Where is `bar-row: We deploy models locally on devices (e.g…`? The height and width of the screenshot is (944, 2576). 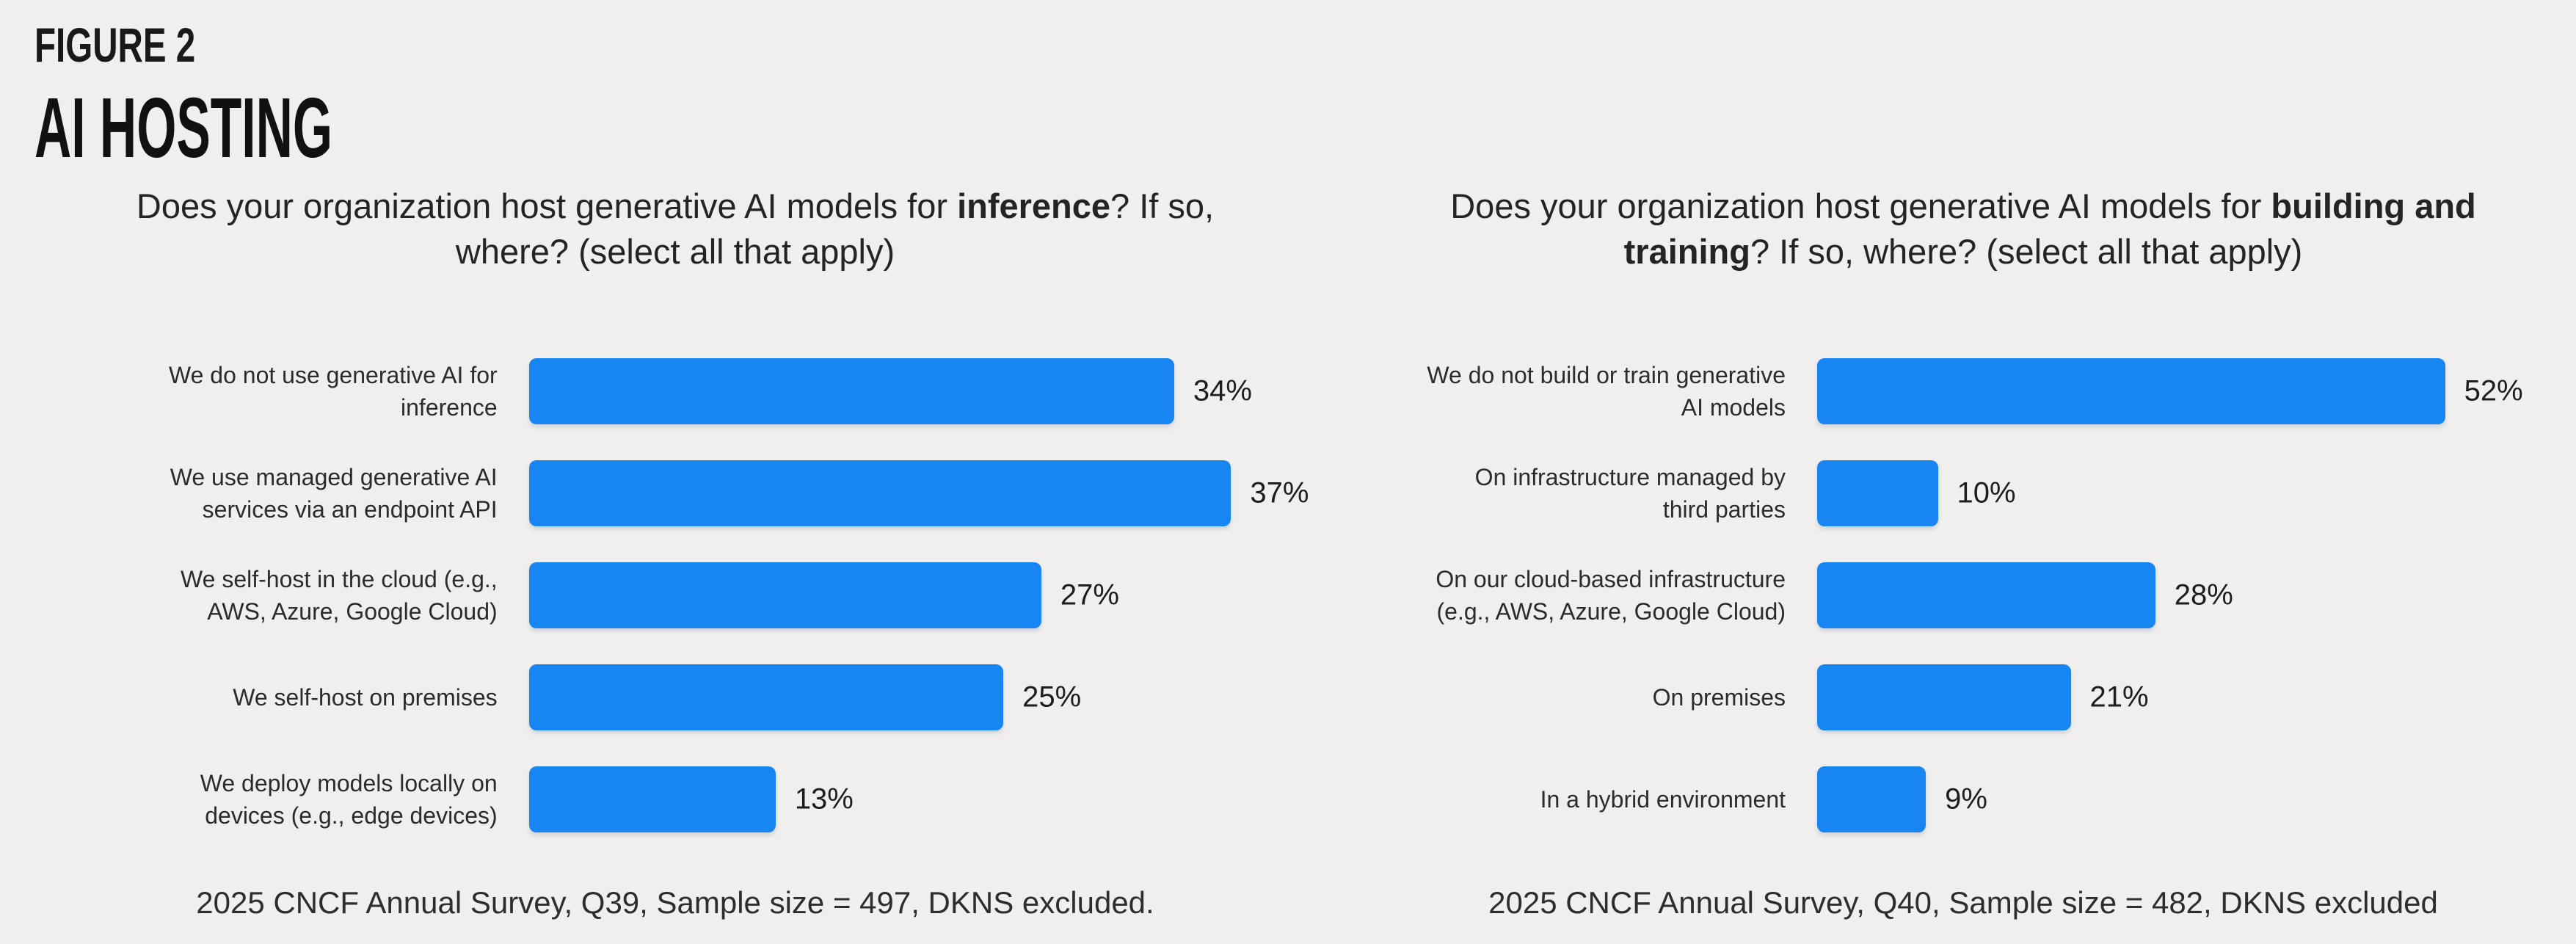 bar-row: We deploy models locally on devices (e.g… is located at coordinates (644, 799).